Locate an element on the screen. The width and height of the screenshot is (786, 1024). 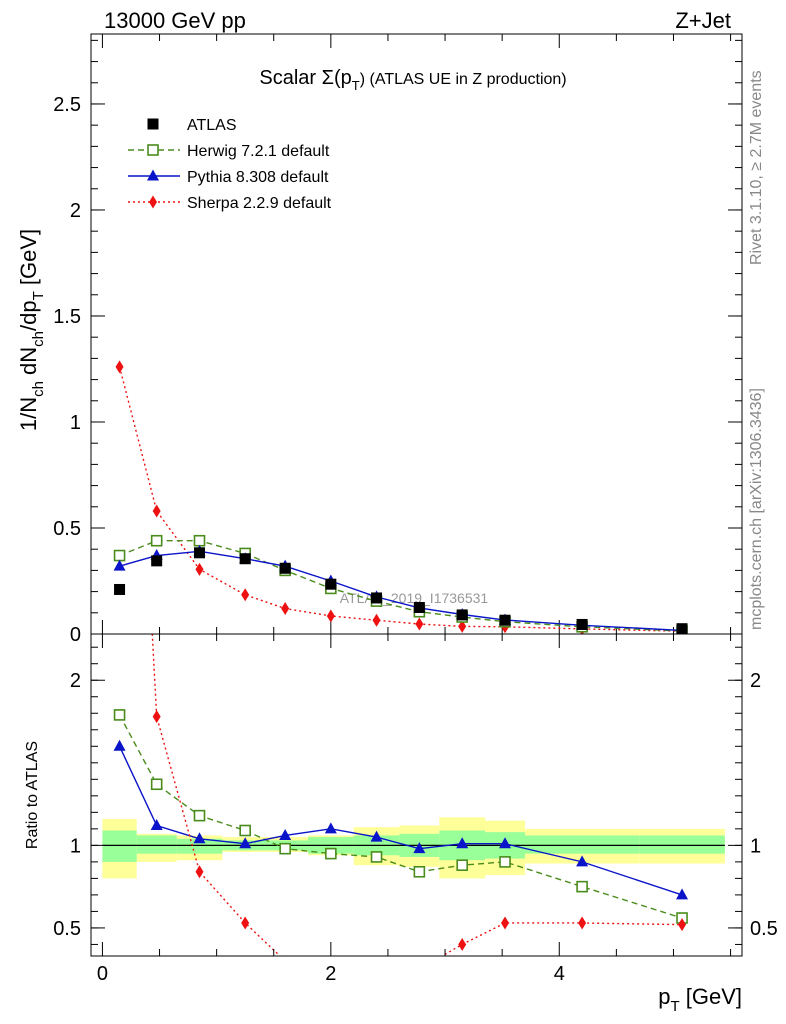
main-y-tick-label: 1.5 is located at coordinates (67, 317).